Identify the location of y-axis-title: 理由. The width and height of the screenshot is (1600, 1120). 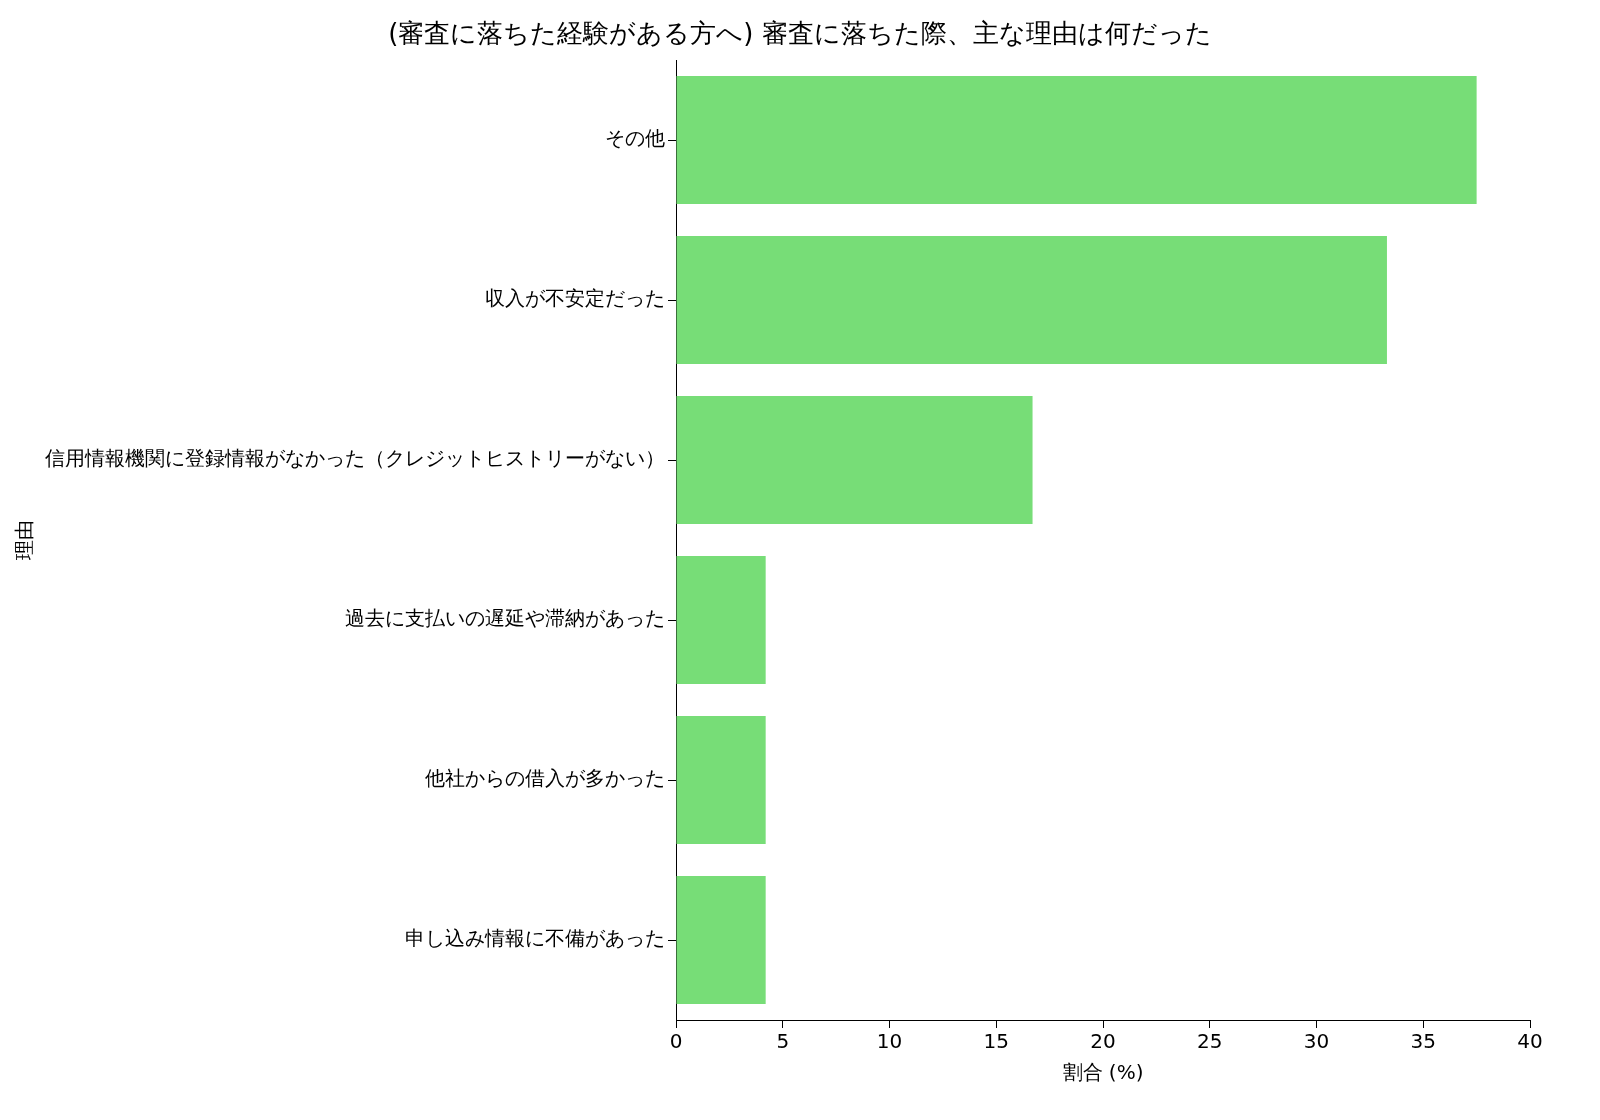
(24, 540).